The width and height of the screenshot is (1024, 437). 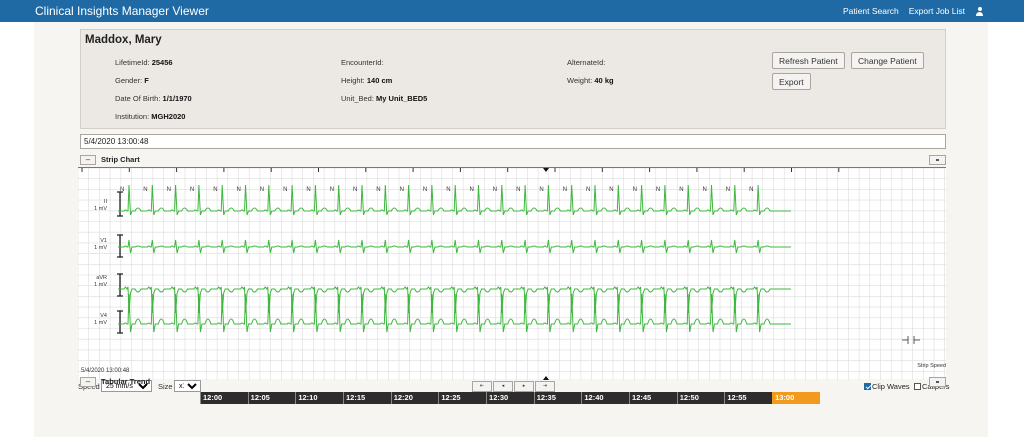 I want to click on field-unit-bed: Unit_Bed: My Unit_BED5, so click(x=384, y=98).